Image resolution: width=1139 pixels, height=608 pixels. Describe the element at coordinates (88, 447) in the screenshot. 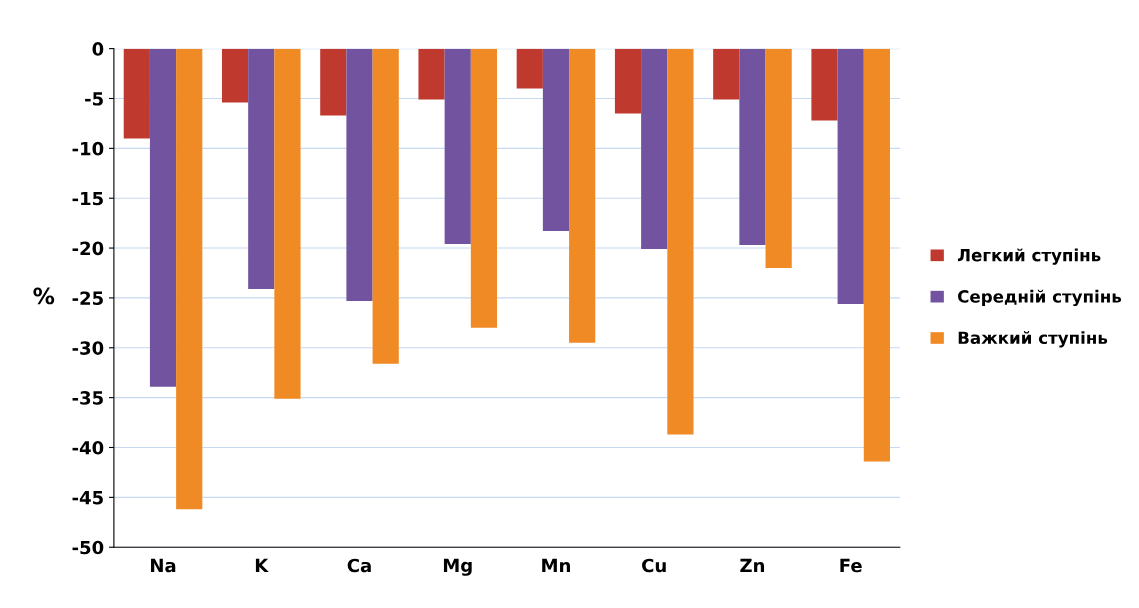

I see `y-tick-label: -40` at that location.